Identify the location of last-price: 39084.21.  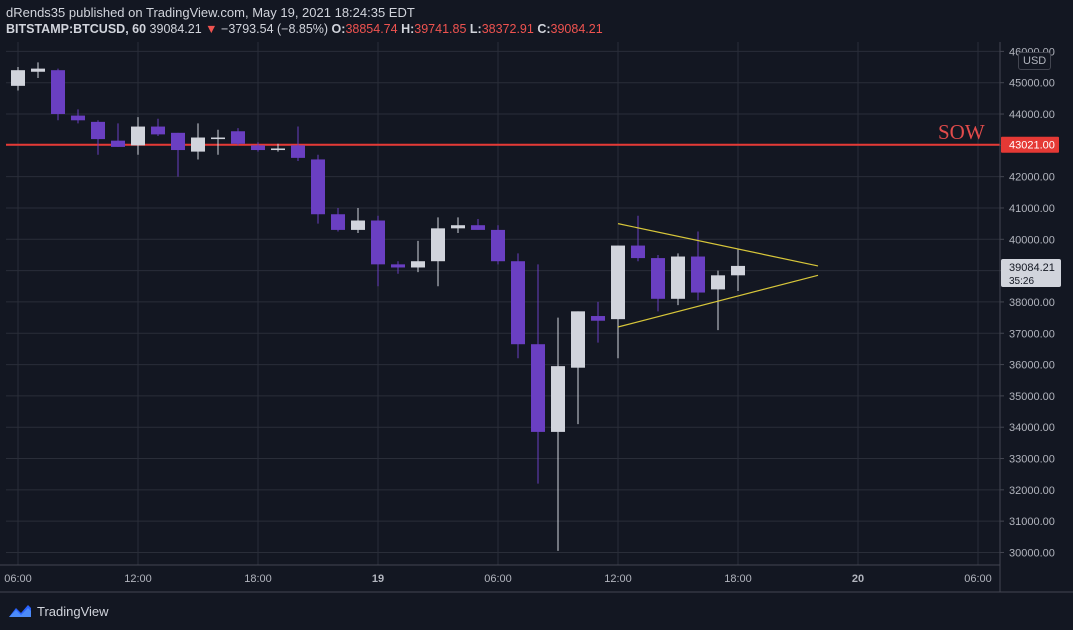
(175, 29).